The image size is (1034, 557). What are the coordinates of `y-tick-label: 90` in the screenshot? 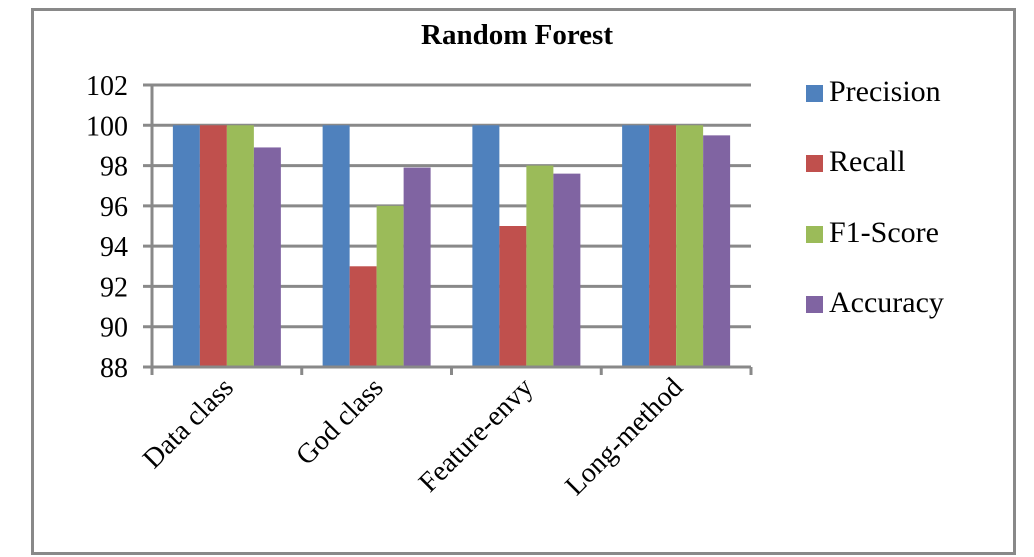 It's located at (114, 328).